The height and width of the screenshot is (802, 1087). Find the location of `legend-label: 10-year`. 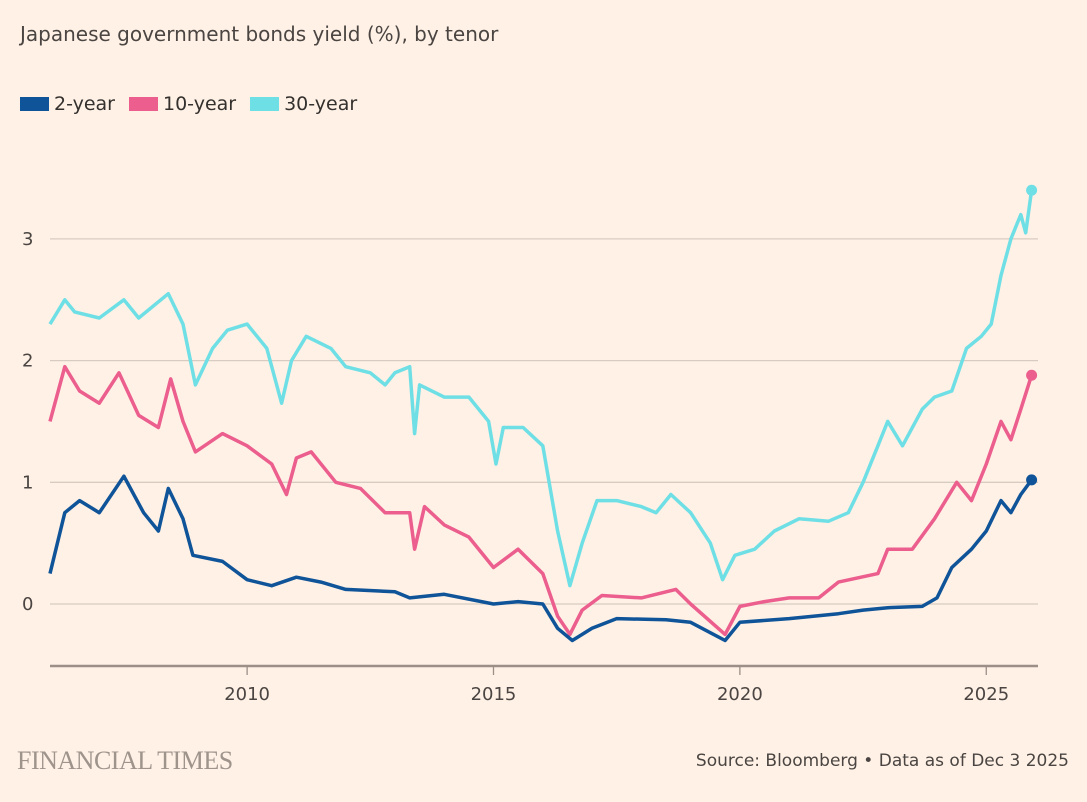

legend-label: 10-year is located at coordinates (200, 104).